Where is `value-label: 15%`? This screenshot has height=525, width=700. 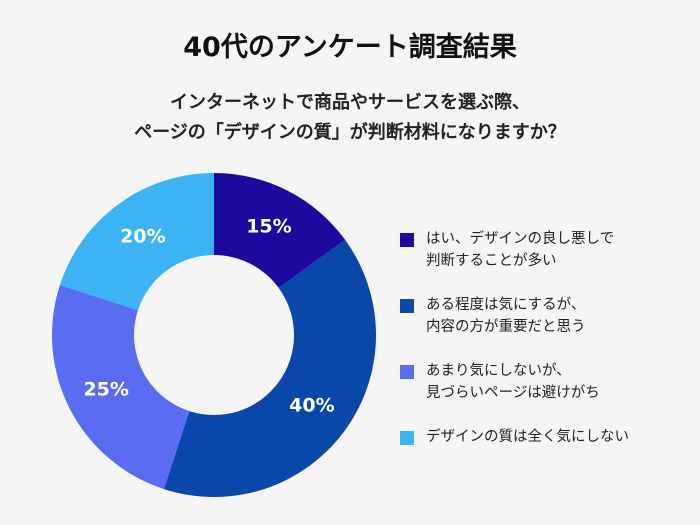
value-label: 15% is located at coordinates (268, 227).